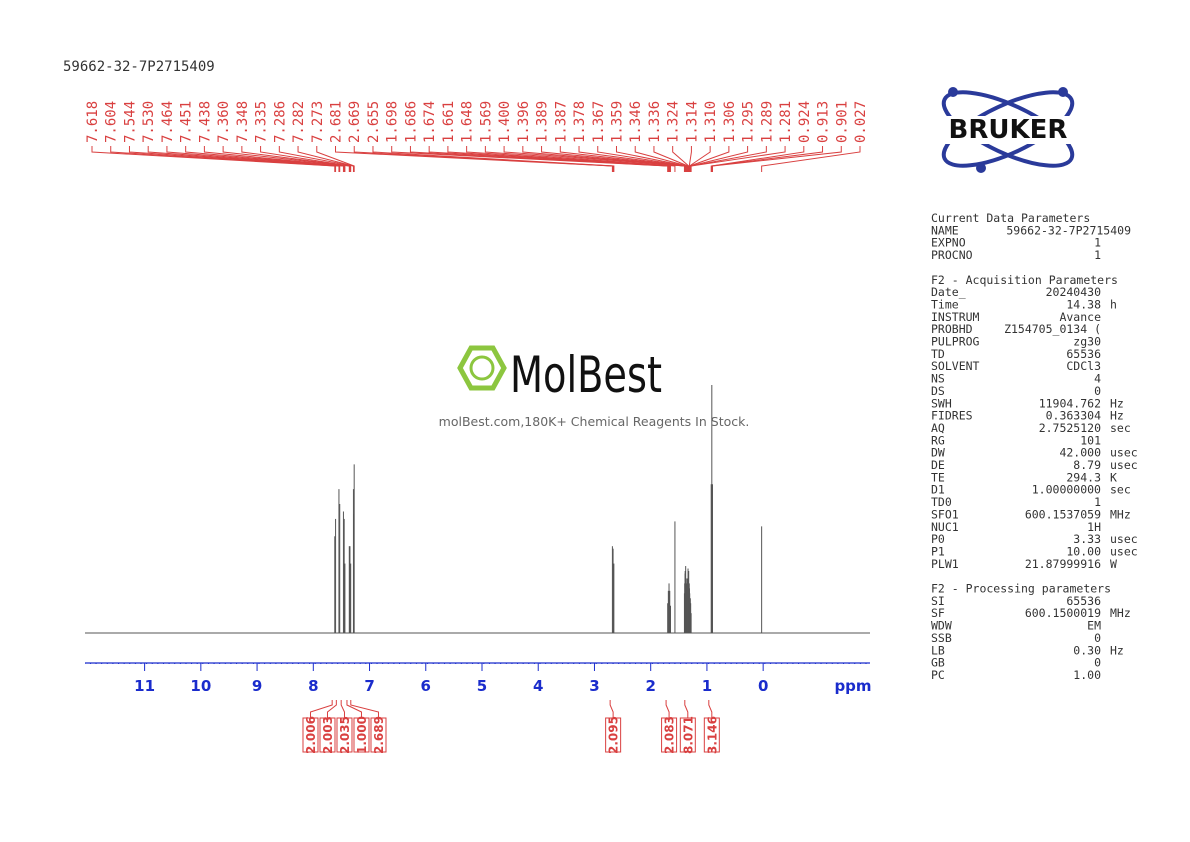  Describe the element at coordinates (468, 122) in the screenshot. I see `peak-label: 1.648` at that location.